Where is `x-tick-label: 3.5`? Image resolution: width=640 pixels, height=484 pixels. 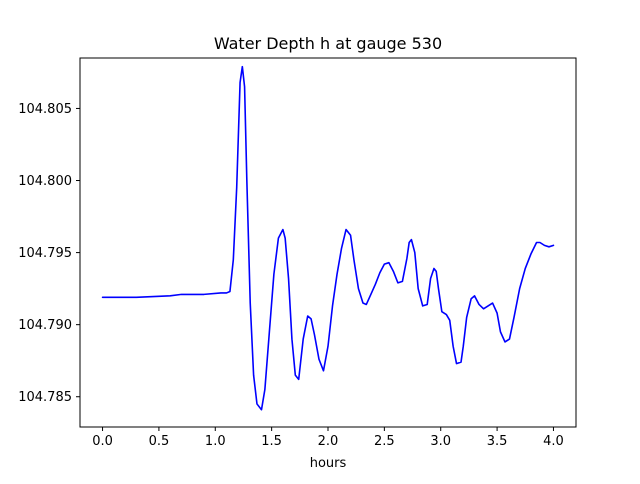
x-tick-label: 3.5 is located at coordinates (497, 441).